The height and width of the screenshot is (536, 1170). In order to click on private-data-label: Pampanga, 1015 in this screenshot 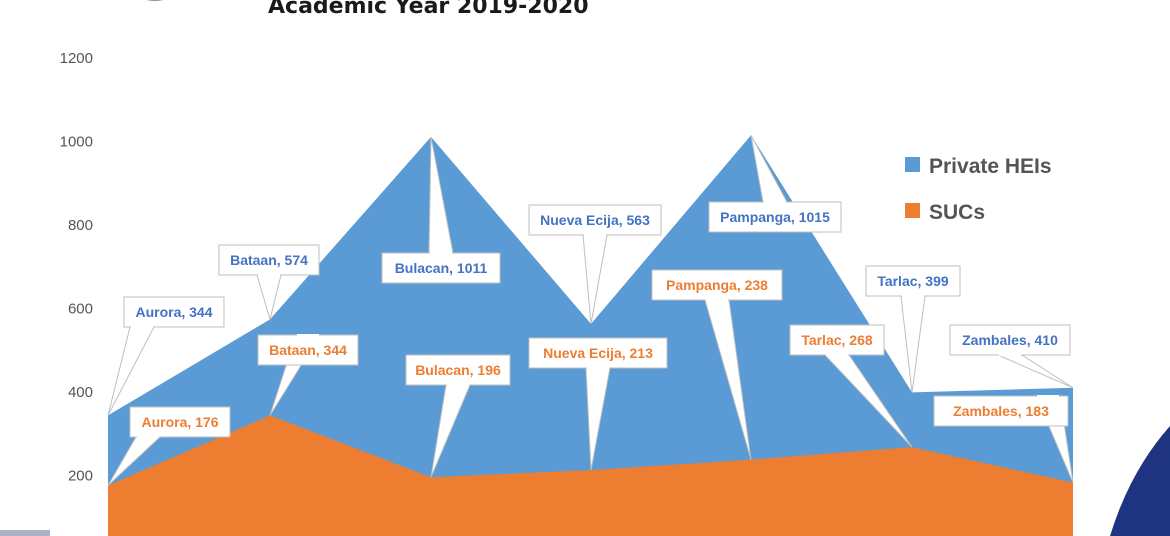, I will do `click(775, 217)`.